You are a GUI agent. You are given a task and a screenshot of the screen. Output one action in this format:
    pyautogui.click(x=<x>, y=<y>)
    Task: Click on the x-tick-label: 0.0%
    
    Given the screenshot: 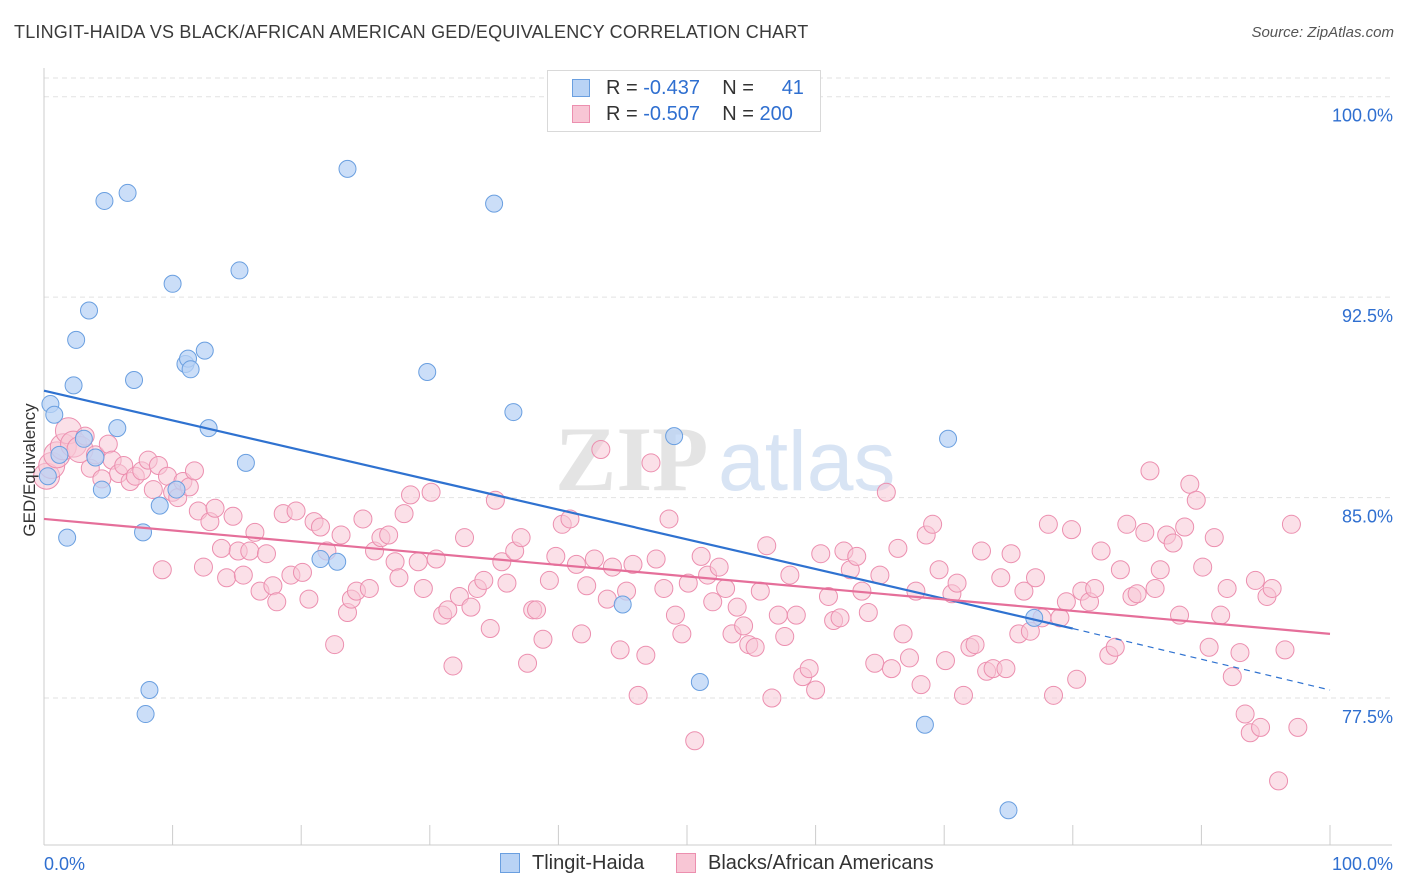 What is the action you would take?
    pyautogui.click(x=64, y=864)
    